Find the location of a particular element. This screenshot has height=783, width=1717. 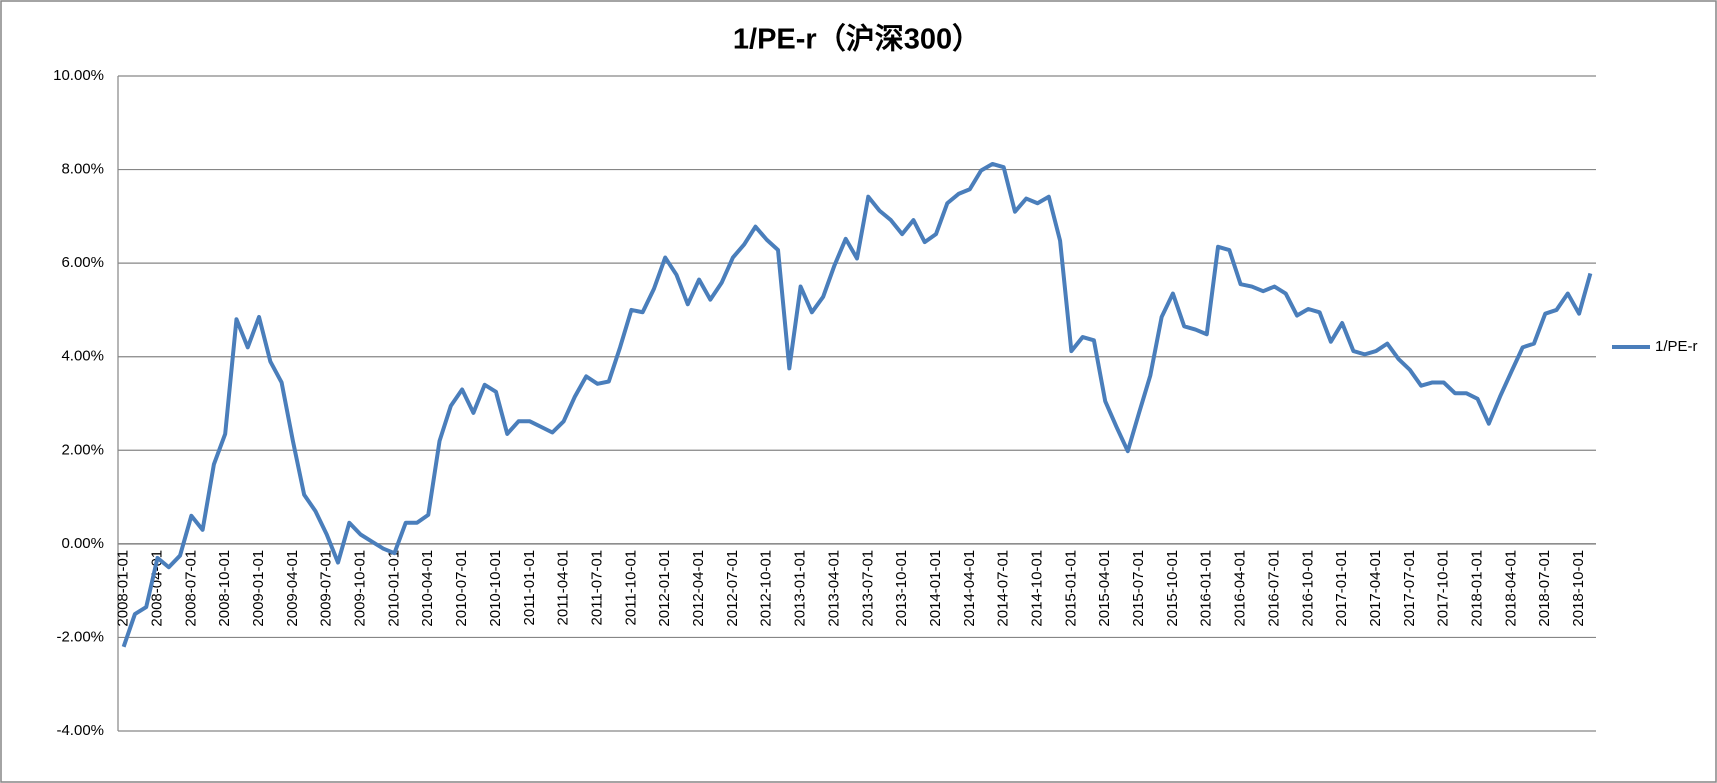

x-tick-label: 2016-04-01 is located at coordinates (1240, 588).